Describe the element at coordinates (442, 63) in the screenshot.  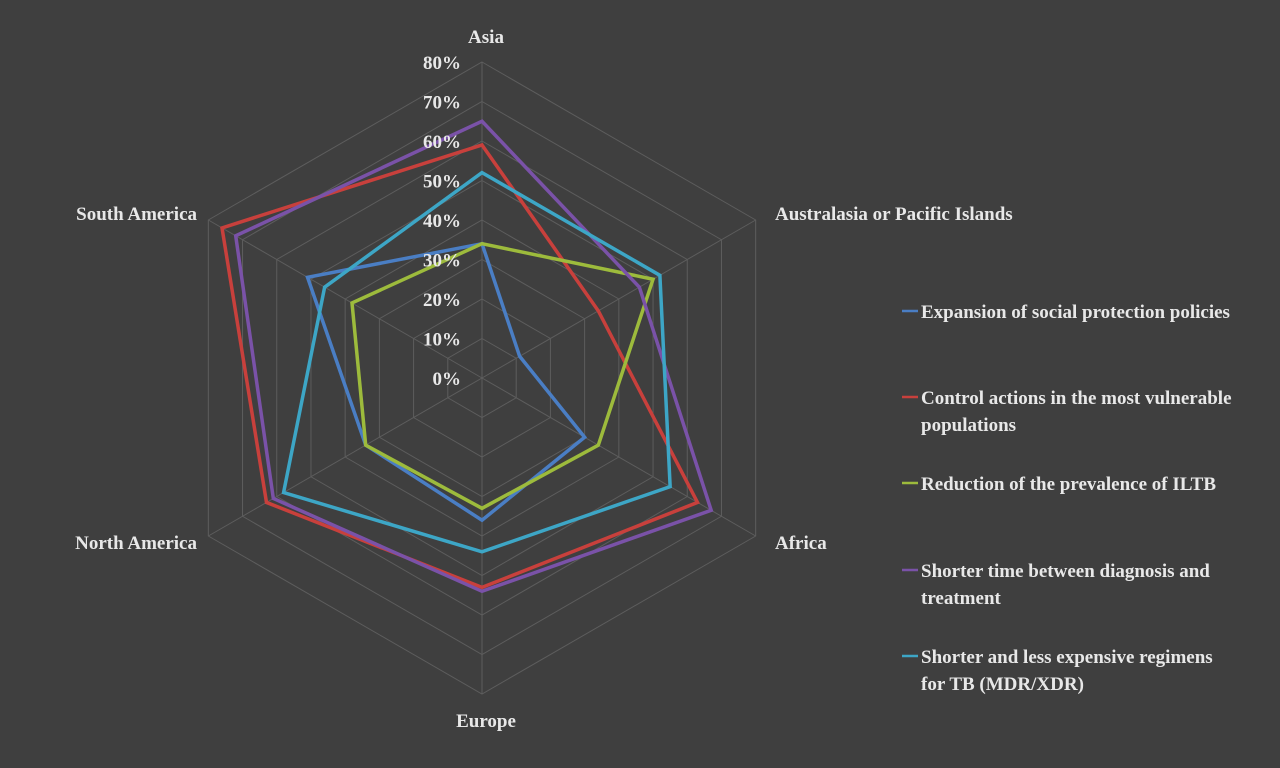
I see `tick-label: 80%` at that location.